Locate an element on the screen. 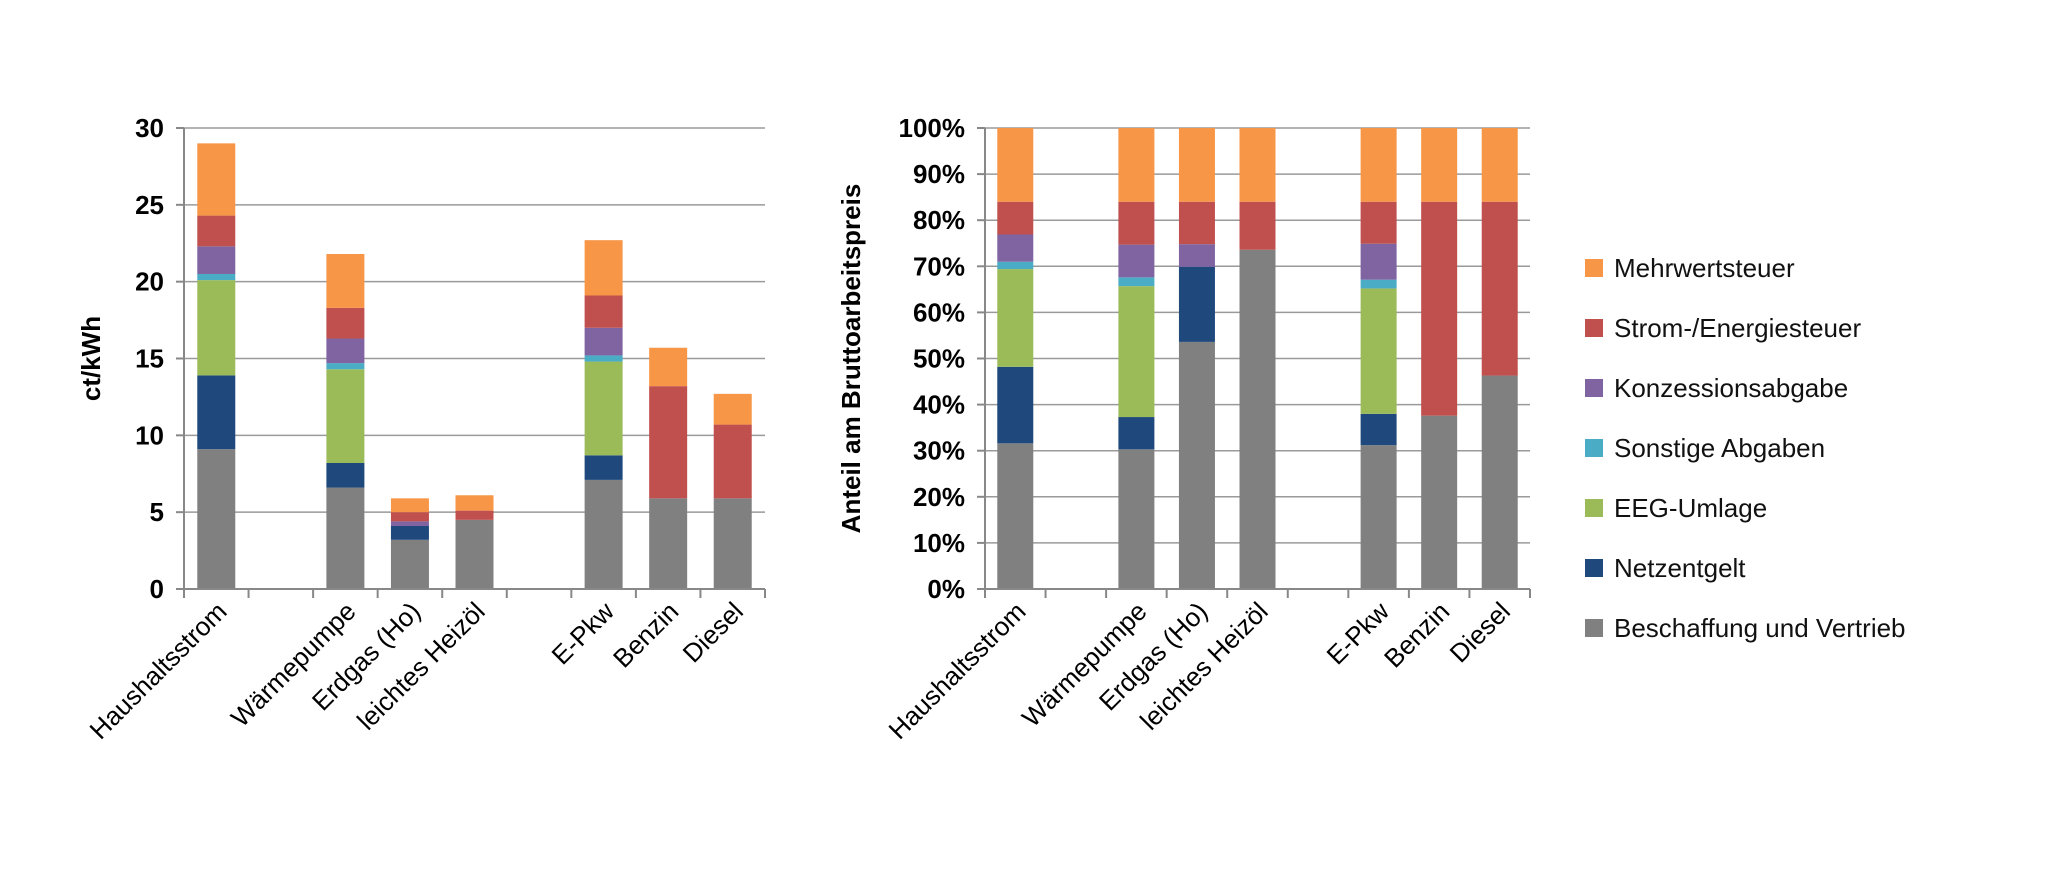  y-tick-label: 10 is located at coordinates (149, 435).